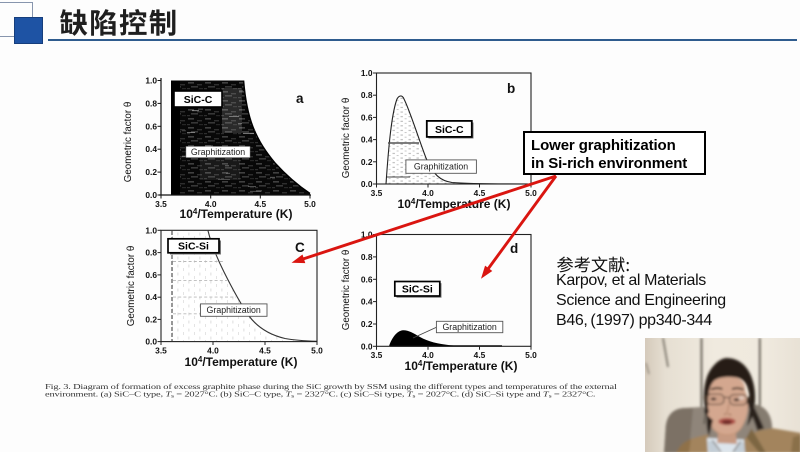 The width and height of the screenshot is (800, 452). Describe the element at coordinates (514, 248) in the screenshot. I see `svg-text: d` at that location.